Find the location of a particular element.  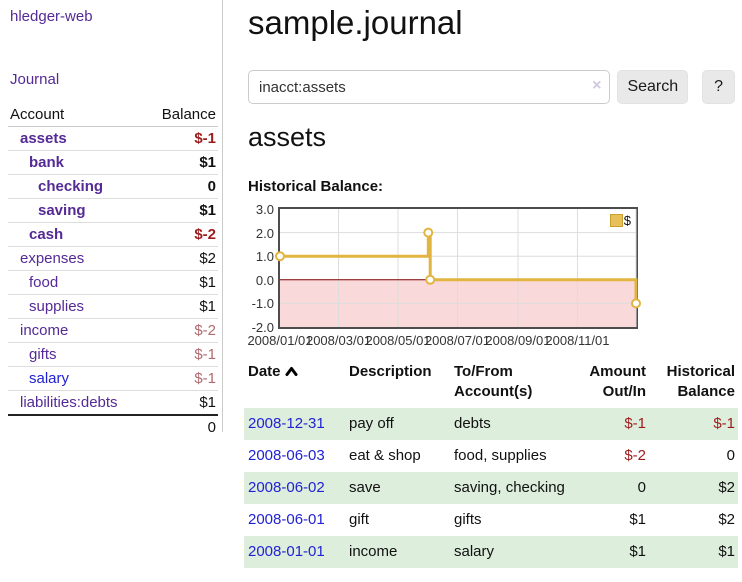

register-header-amount: Amount Out/In is located at coordinates (617, 381).